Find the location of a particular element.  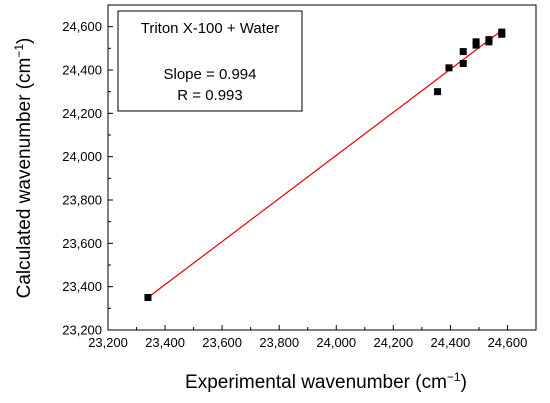

y-axis-title: Calculated wavenumber (cm−1) is located at coordinates (23, 168).